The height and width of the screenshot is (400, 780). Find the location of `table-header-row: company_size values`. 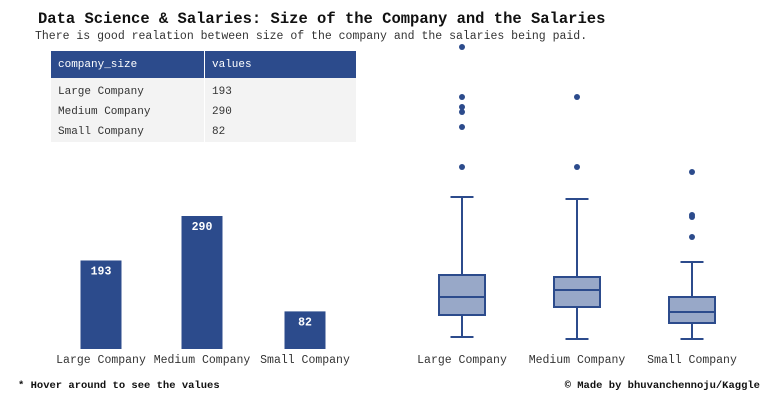

table-header-row: company_size values is located at coordinates (203, 64).